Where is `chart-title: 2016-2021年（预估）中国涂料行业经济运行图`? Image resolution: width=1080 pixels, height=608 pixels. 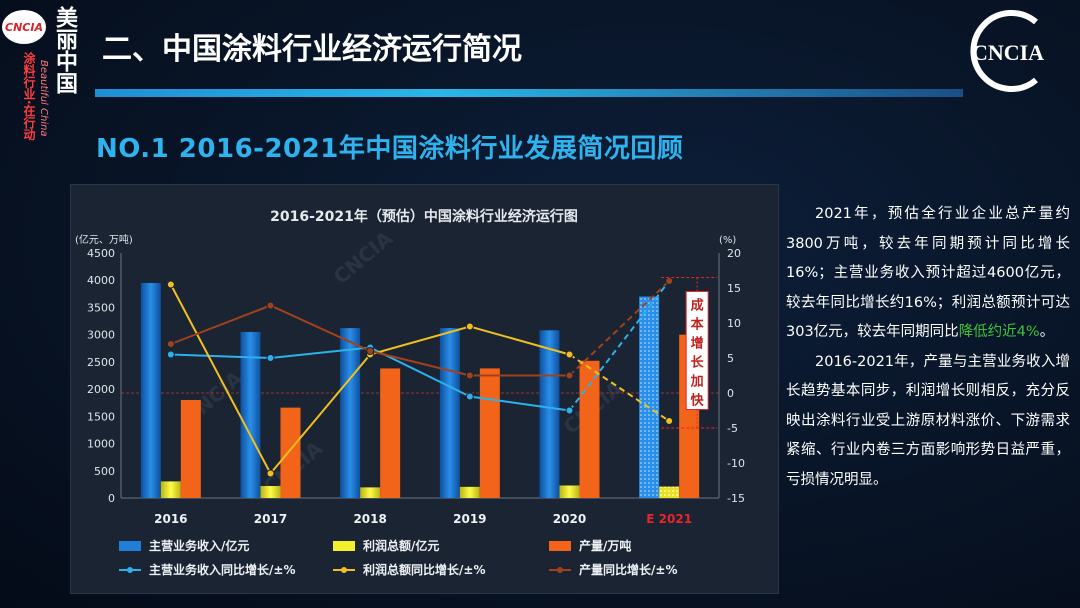 chart-title: 2016-2021年（预估）中国涂料行业经济运行图 is located at coordinates (424, 216).